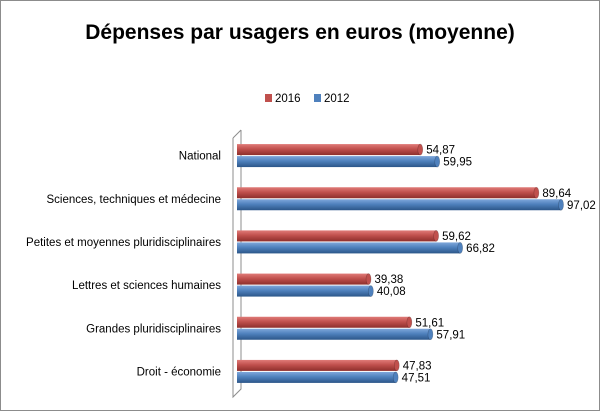 Image resolution: width=600 pixels, height=411 pixels. Describe the element at coordinates (133, 200) in the screenshot. I see `category-label-sciences-techniques-et-medecine: Sciences, techniques et médecine` at that location.